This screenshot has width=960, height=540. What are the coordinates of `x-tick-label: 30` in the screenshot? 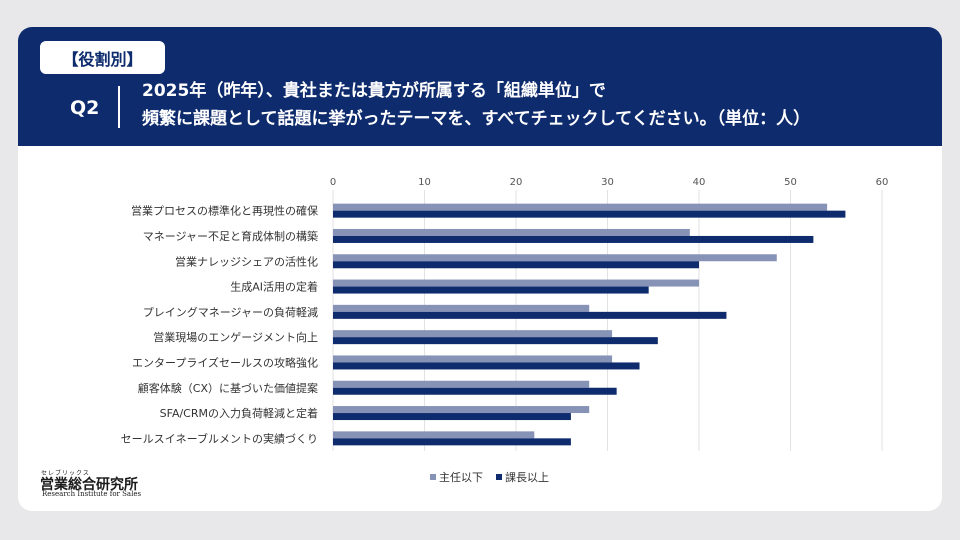 It's located at (607, 182).